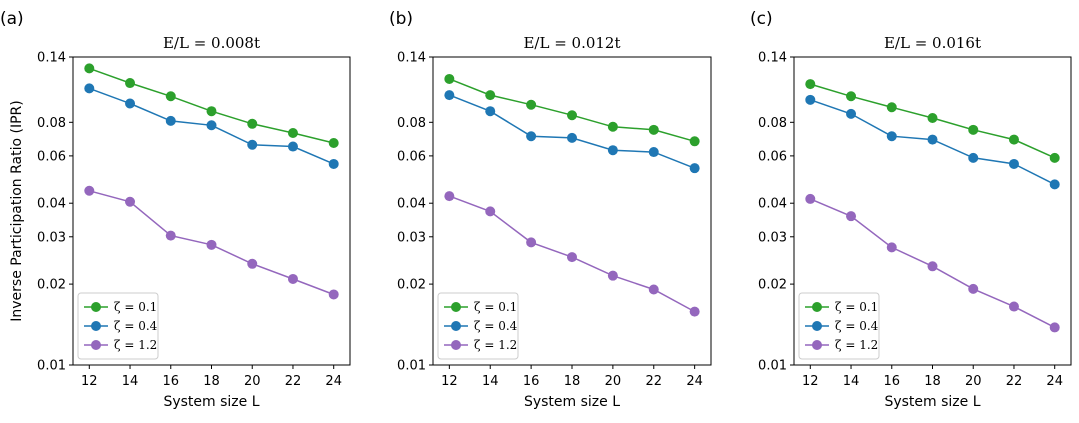 The height and width of the screenshot is (423, 1079). What do you see at coordinates (12, 19) in the screenshot?
I see `panel-letter: (a)` at bounding box center [12, 19].